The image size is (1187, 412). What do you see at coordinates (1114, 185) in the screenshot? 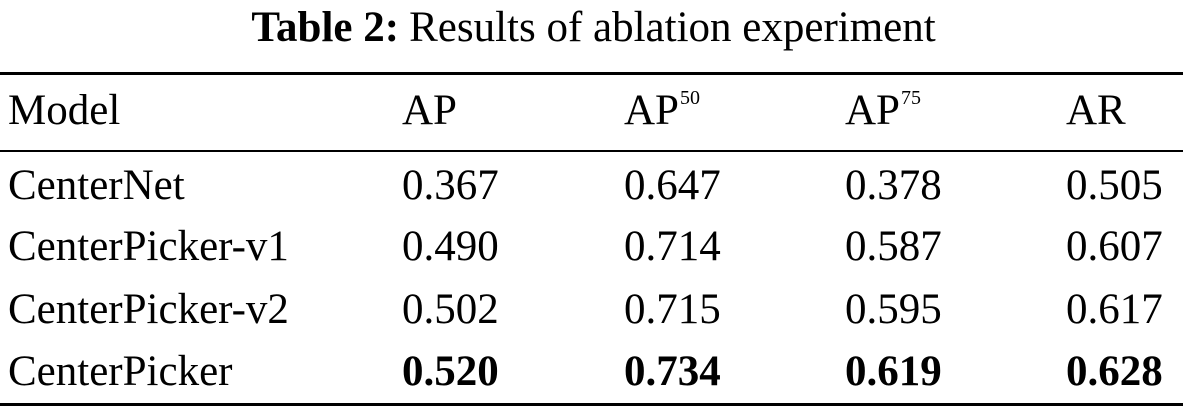
I see `cell-ar: 0.505` at bounding box center [1114, 185].